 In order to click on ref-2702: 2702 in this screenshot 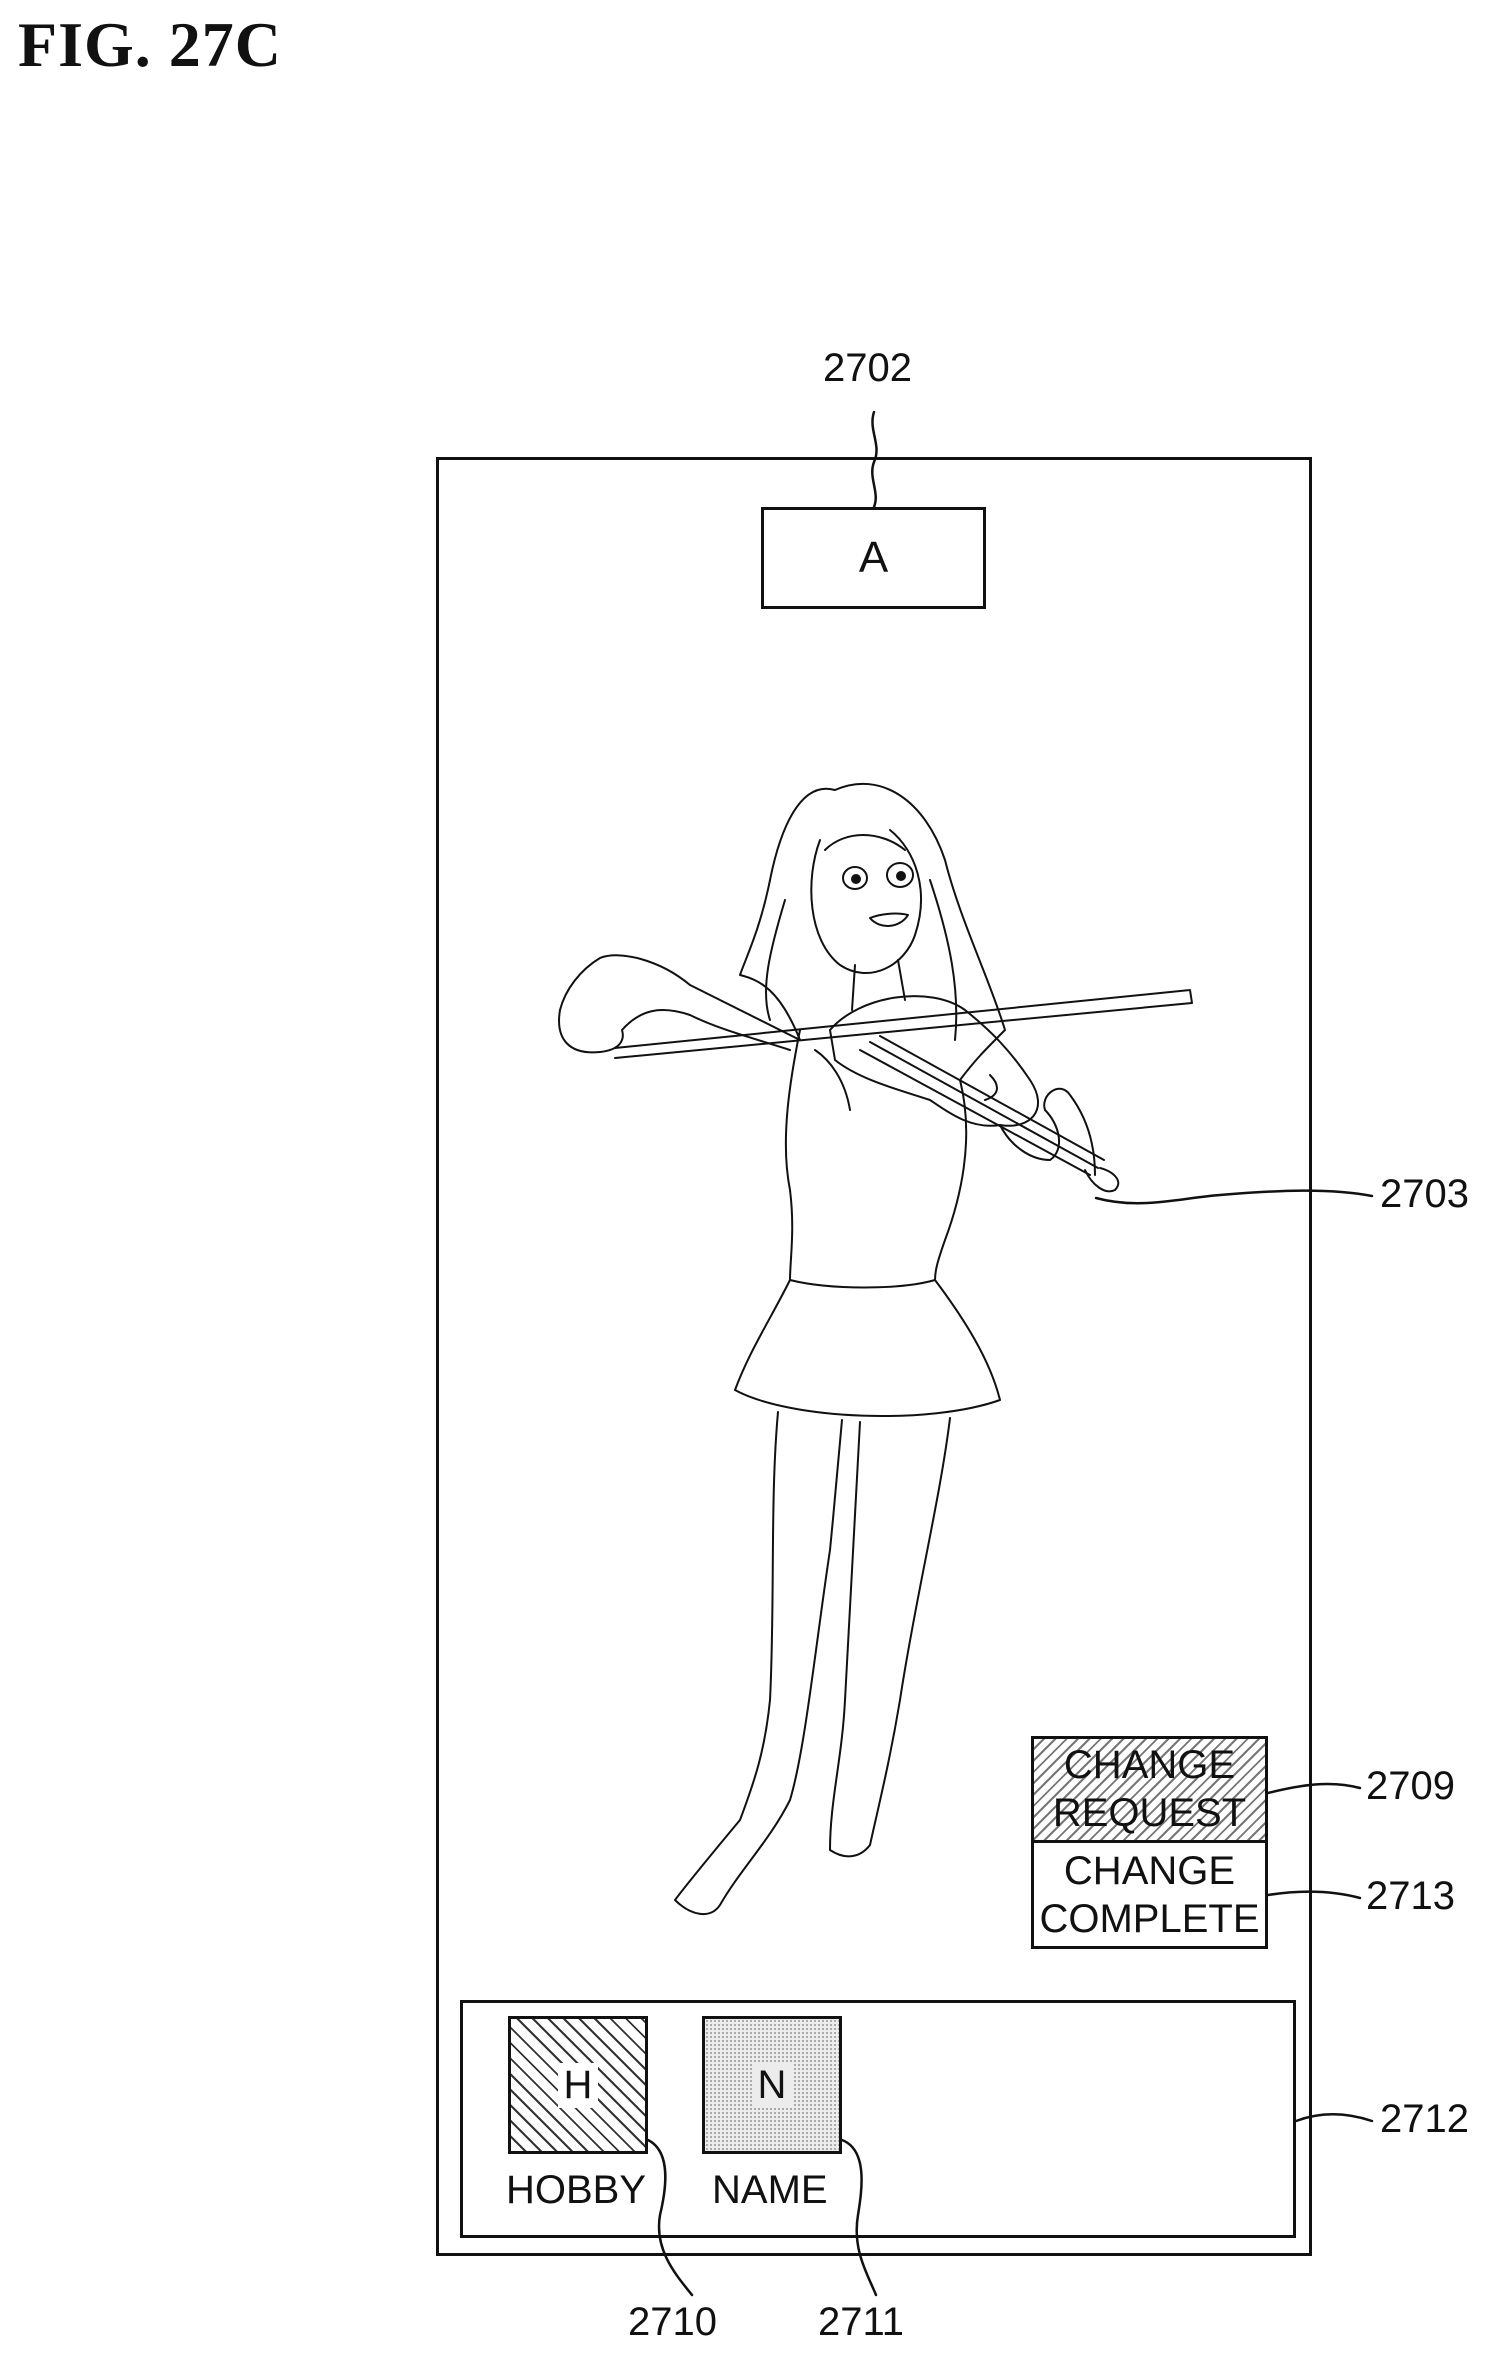, I will do `click(867, 368)`.